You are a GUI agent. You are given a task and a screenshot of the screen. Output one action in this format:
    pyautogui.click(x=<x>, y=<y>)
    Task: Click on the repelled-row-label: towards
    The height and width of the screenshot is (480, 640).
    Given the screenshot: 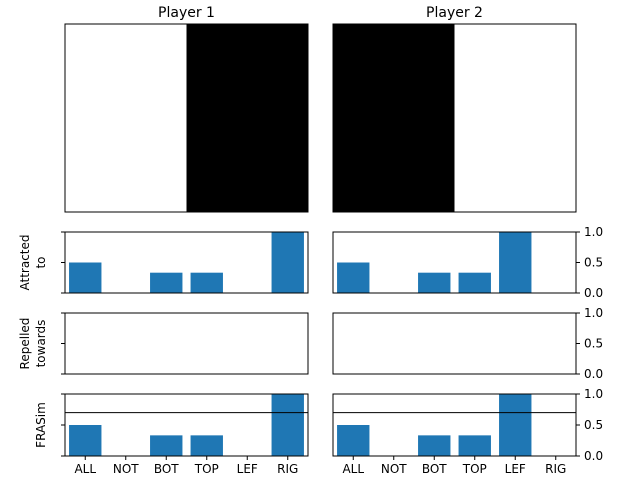 What is the action you would take?
    pyautogui.click(x=41, y=344)
    